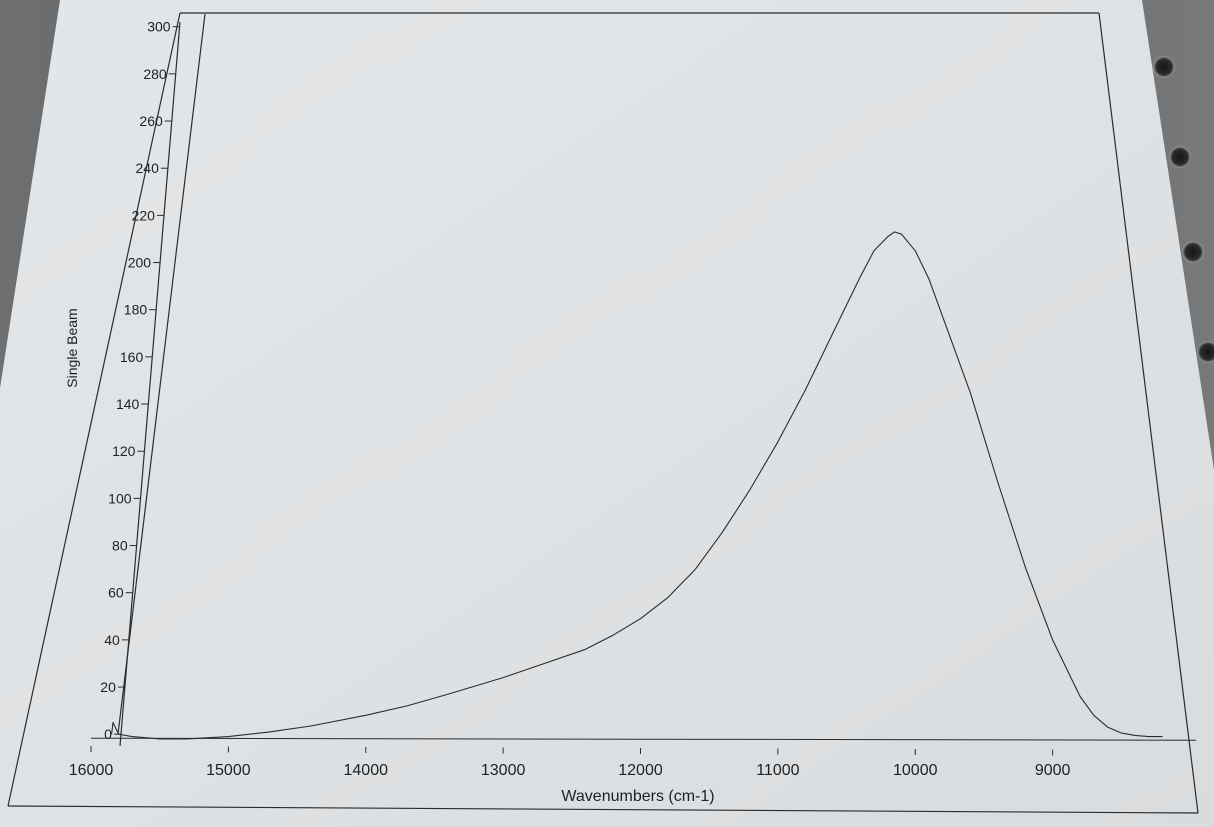 The image size is (1214, 827). Describe the element at coordinates (108, 734) in the screenshot. I see `y-tick-label: 0` at that location.